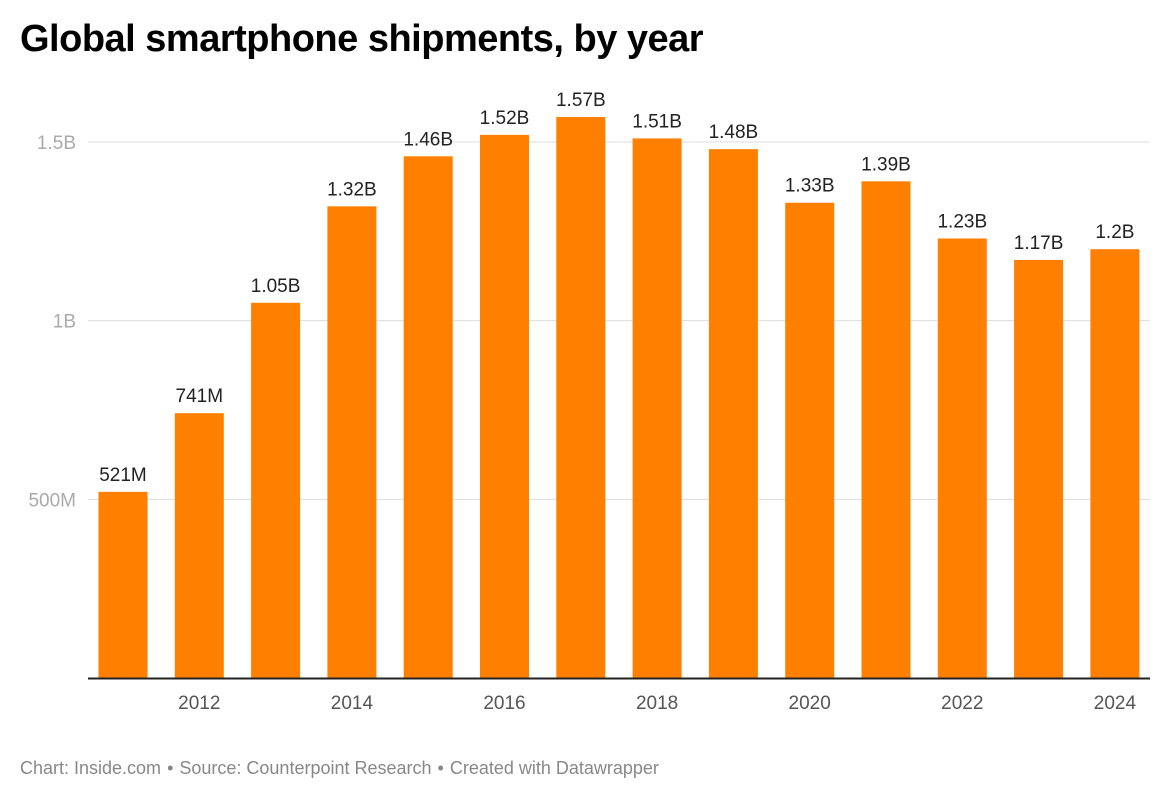  I want to click on data-label-2012: 741M, so click(200, 396).